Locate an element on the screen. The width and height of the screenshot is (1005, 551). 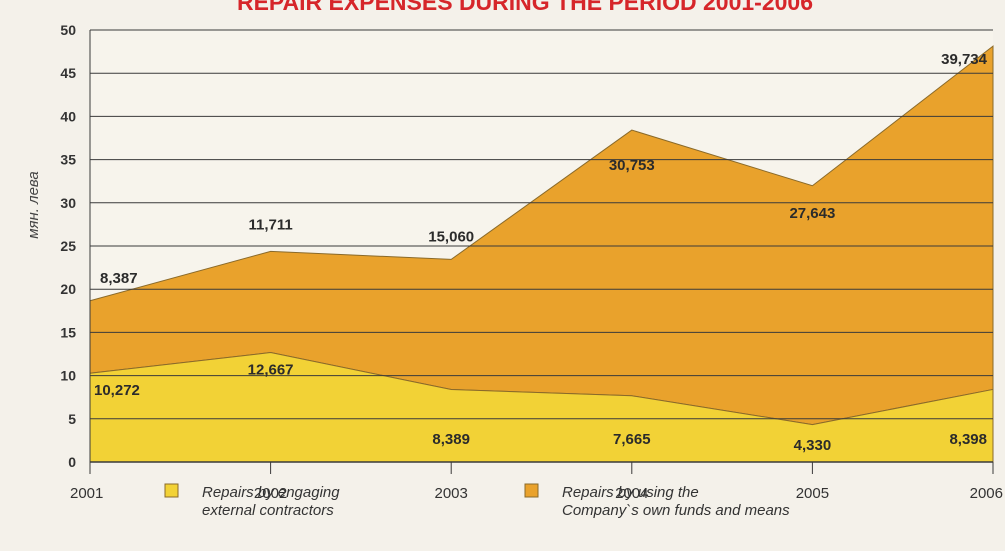
x-tick-label: 2001 is located at coordinates (86, 493).